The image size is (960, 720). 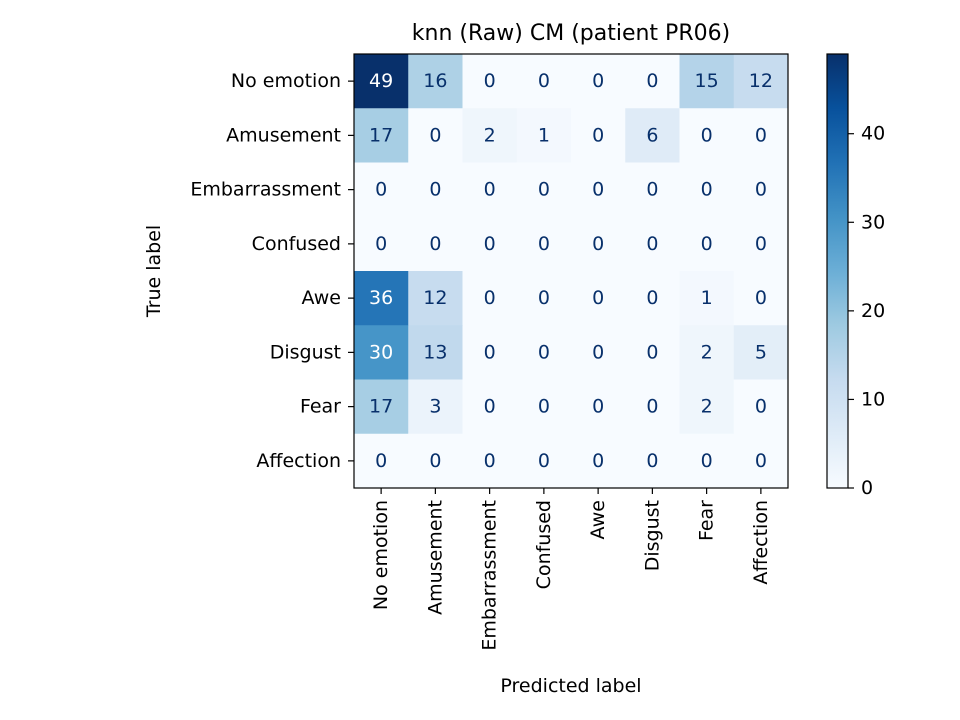 I want to click on y-axis-label: True label, so click(x=154, y=271).